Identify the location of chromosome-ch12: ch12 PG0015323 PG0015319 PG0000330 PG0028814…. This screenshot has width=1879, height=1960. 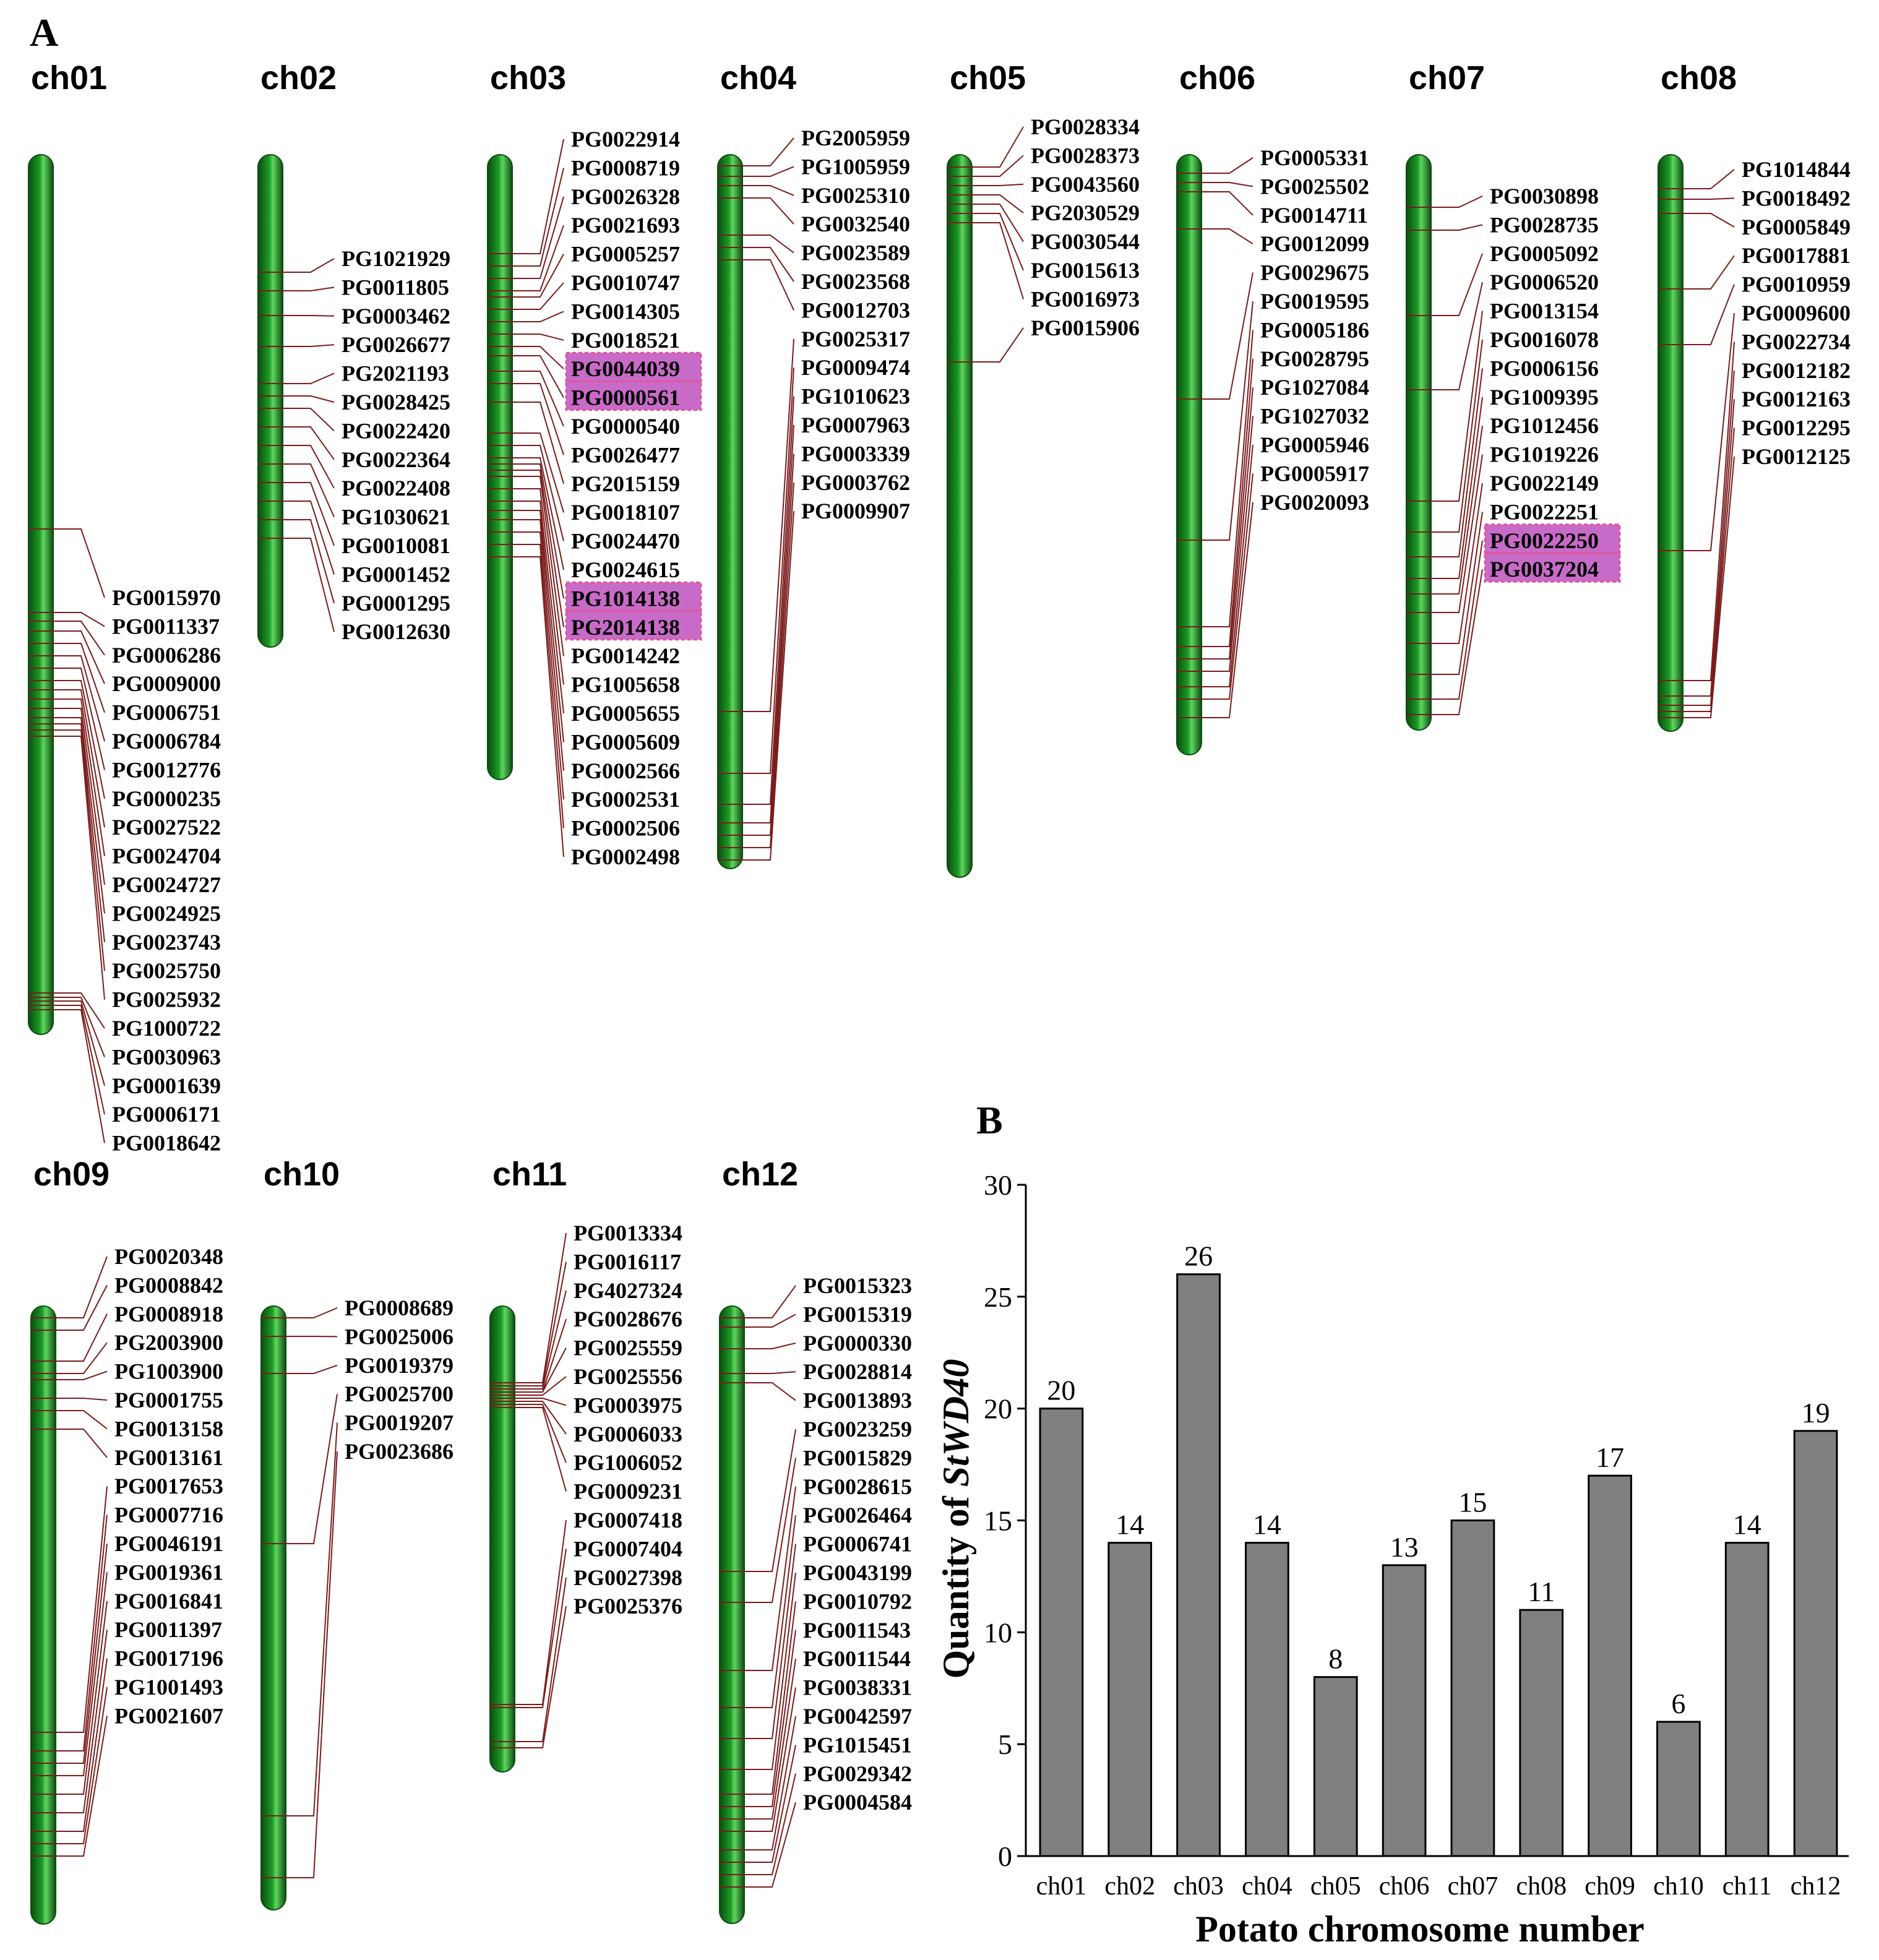
(816, 1540).